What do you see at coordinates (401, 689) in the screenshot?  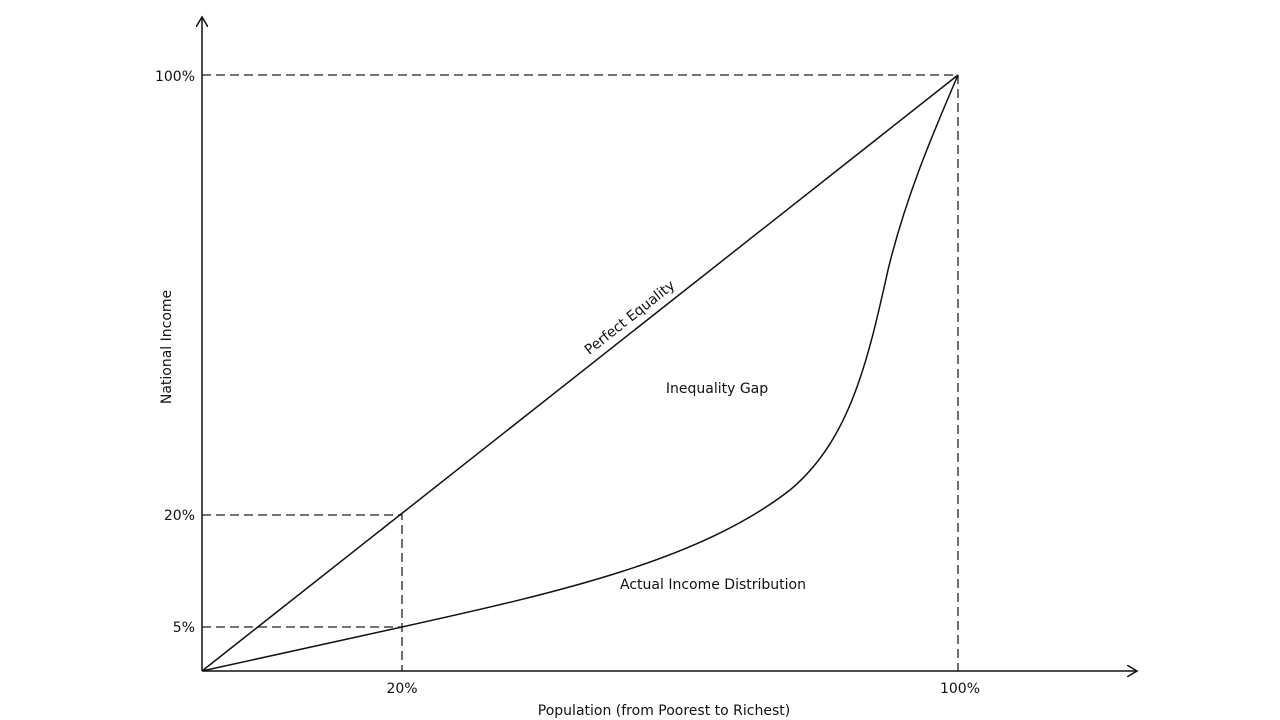 I see `x-tick-label: 20%` at bounding box center [401, 689].